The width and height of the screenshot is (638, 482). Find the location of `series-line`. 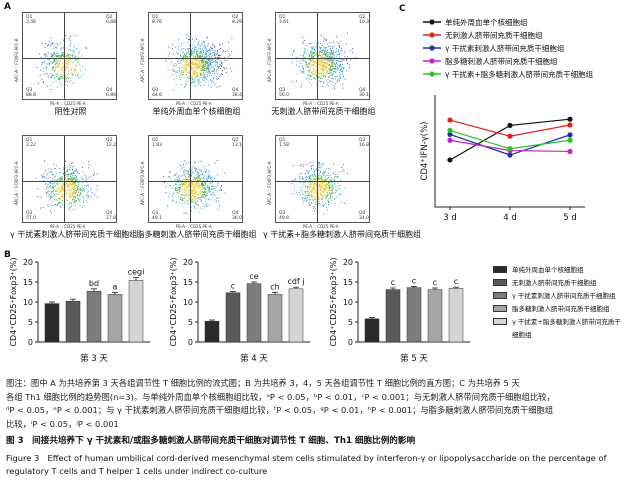

series-line is located at coordinates (510, 139).